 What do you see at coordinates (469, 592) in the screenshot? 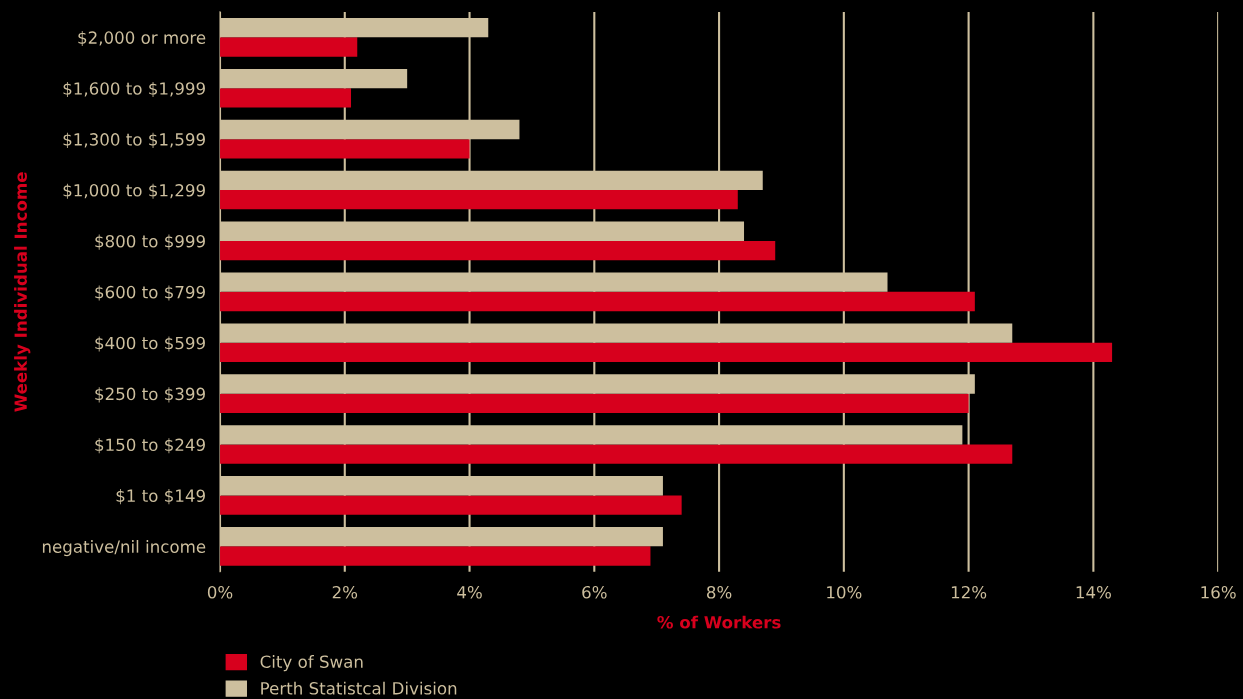
I see `x-tick-label: 4%` at bounding box center [469, 592].